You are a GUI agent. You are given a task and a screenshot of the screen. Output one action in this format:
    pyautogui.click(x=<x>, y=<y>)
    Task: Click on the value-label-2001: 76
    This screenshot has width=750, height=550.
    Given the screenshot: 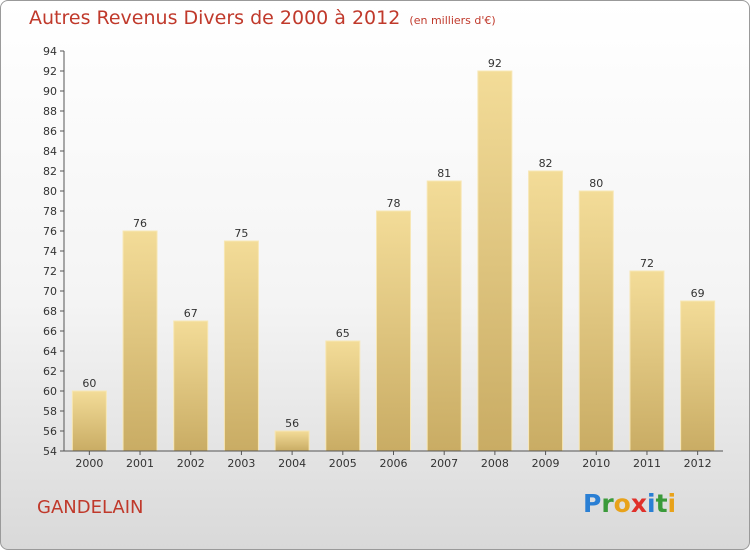 What is the action you would take?
    pyautogui.click(x=140, y=223)
    